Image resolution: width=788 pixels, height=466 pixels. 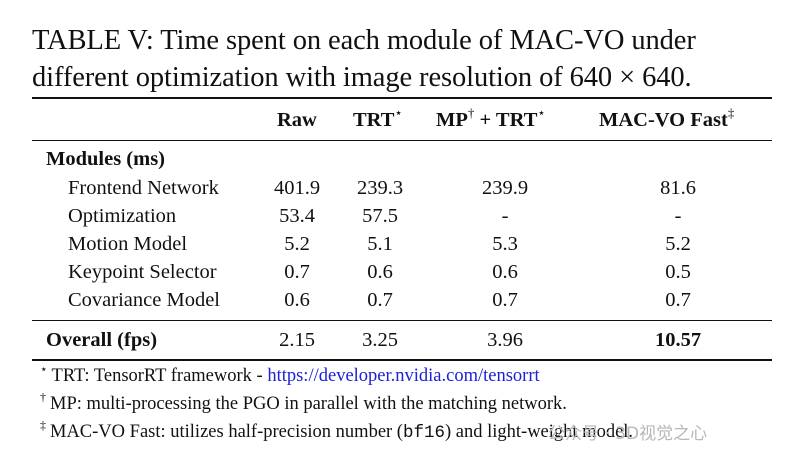 What do you see at coordinates (297, 120) in the screenshot?
I see `header-raw: Raw` at bounding box center [297, 120].